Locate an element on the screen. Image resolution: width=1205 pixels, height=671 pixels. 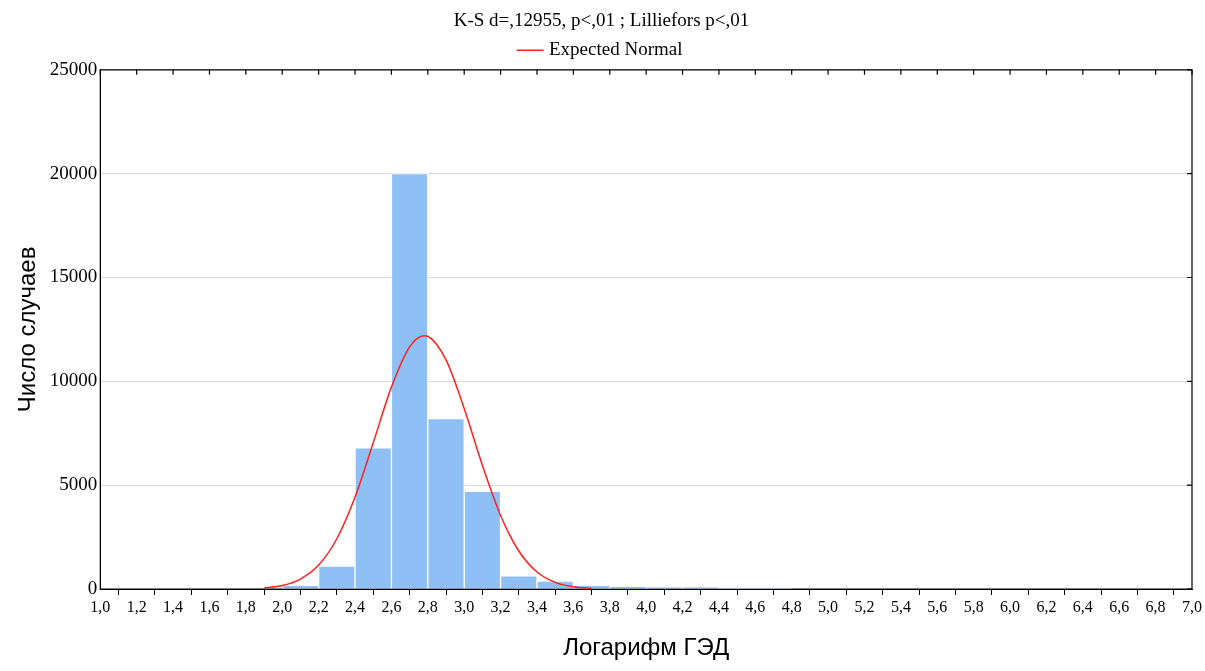
x-tick-label: 5,4 is located at coordinates (900, 606).